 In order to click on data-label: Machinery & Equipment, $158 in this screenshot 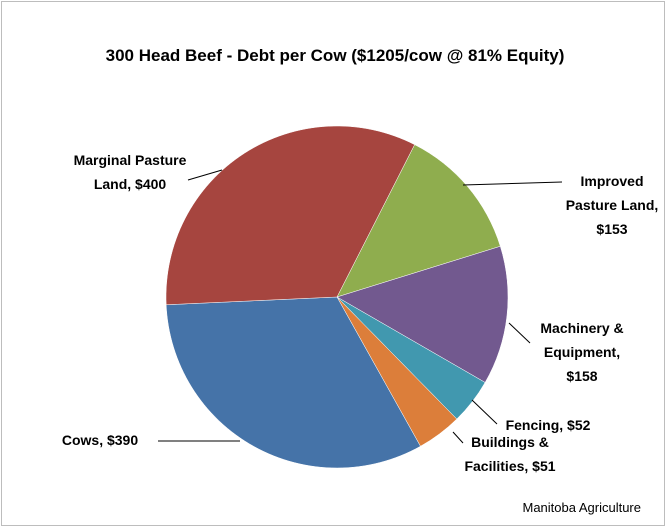, I will do `click(582, 352)`.